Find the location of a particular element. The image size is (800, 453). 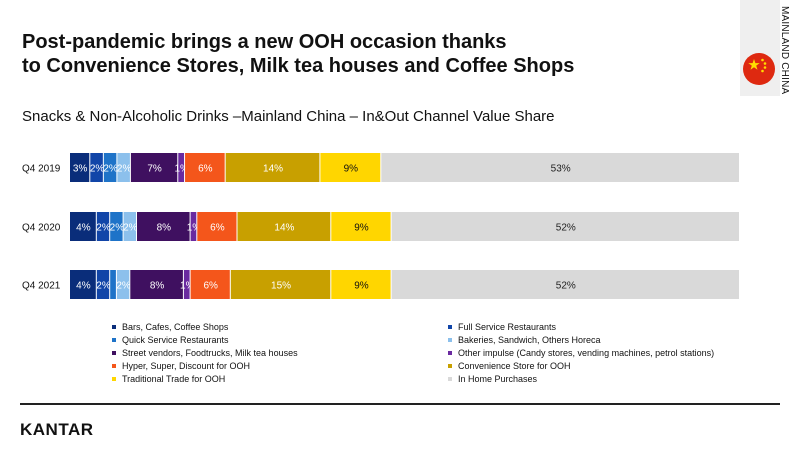

legend-label: In Home Purchases is located at coordinates (498, 379).